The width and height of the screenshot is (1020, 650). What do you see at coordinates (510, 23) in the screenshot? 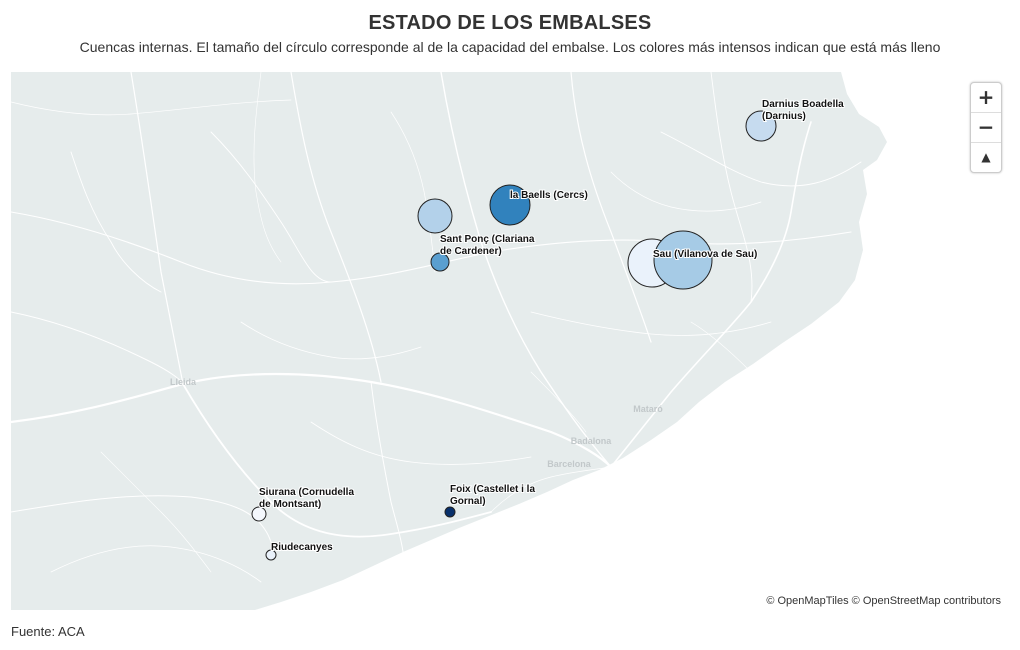
I see `map-title: ESTADO DE LOS EMBALSES` at bounding box center [510, 23].